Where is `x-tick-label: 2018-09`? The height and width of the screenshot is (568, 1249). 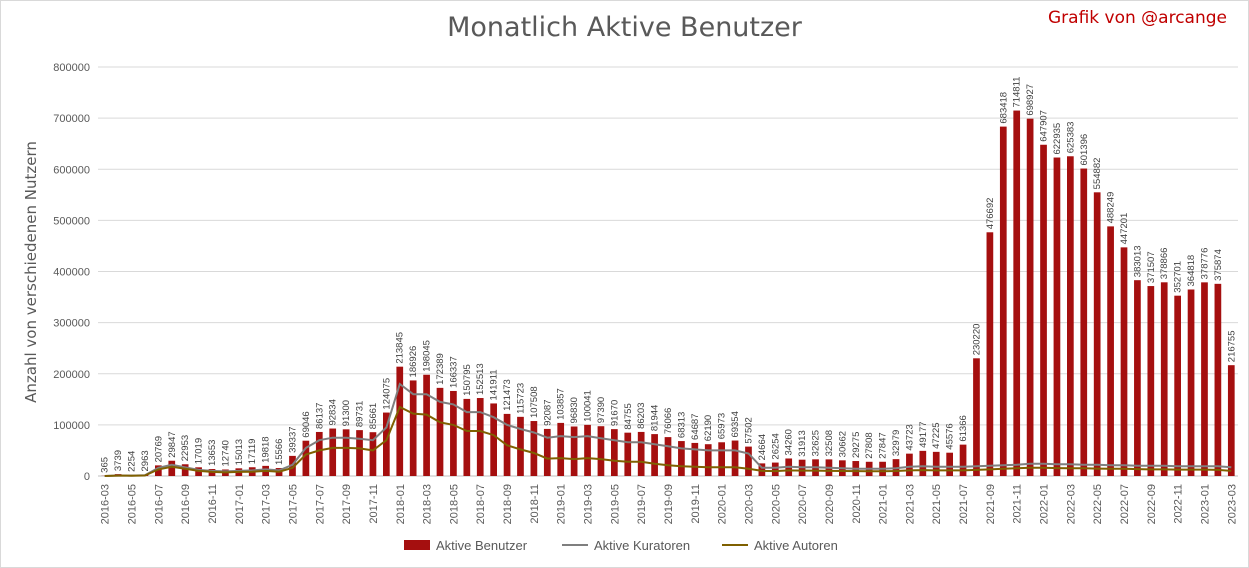
x-tick-label: 2018-09 is located at coordinates (508, 504).